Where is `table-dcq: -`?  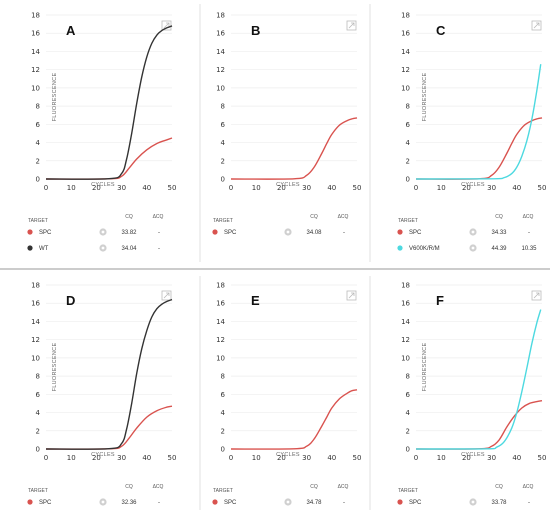
table-dcq: - is located at coordinates (344, 233).